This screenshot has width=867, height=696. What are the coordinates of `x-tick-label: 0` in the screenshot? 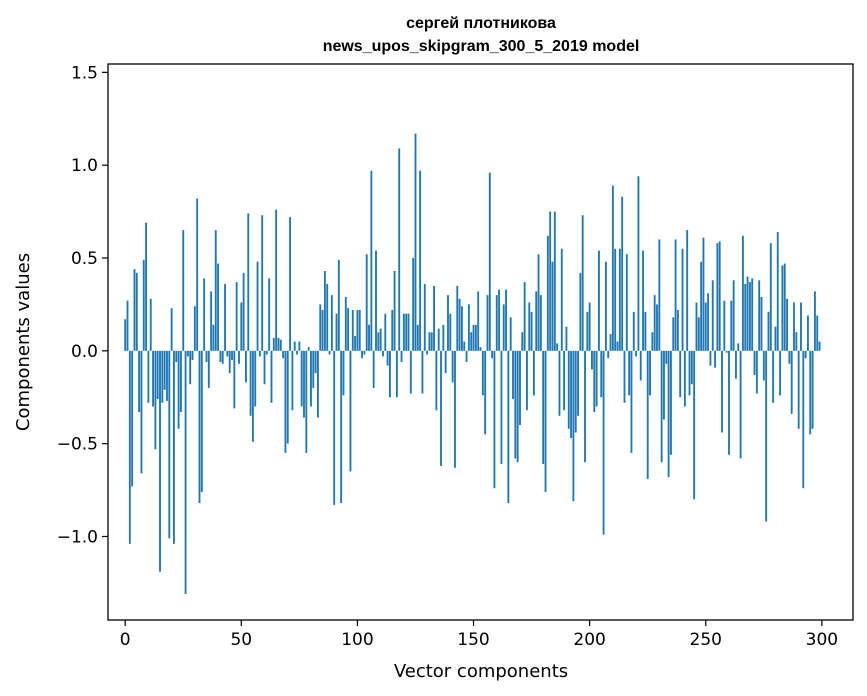 It's located at (125, 640).